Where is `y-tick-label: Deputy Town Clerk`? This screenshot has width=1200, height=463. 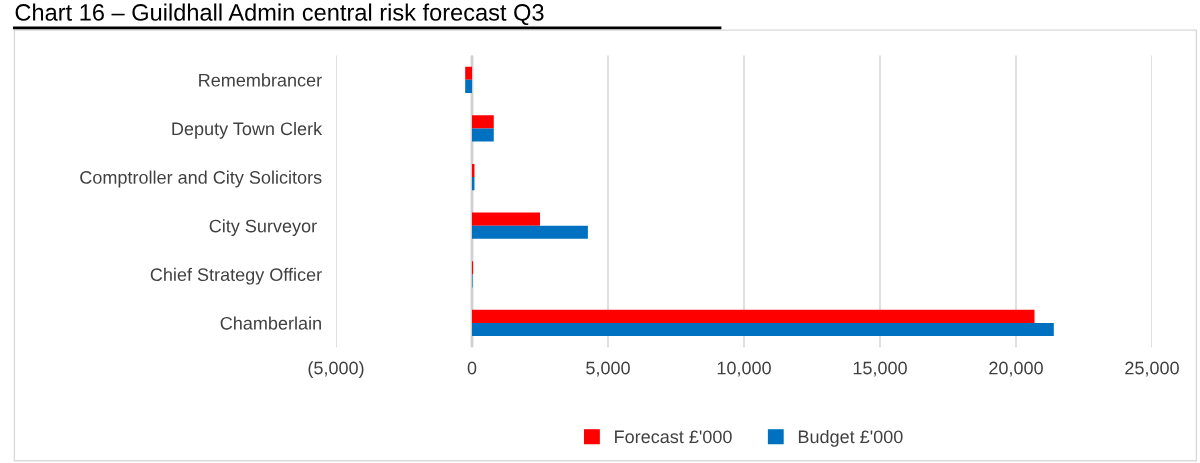 y-tick-label: Deputy Town Clerk is located at coordinates (247, 130).